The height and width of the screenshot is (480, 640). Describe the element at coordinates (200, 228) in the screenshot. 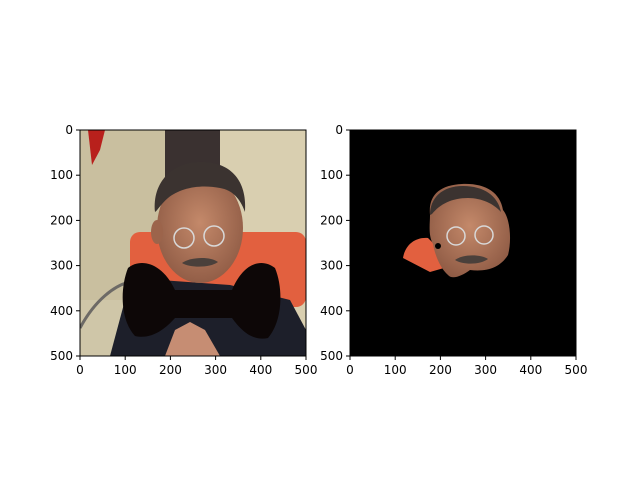

I see `left-face` at that location.